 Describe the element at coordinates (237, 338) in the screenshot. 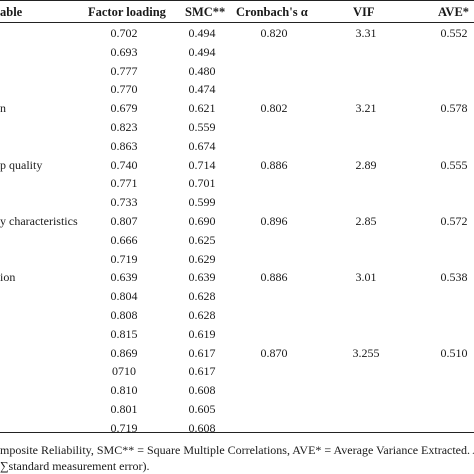

I see `table-row: 0.815 0.619` at that location.